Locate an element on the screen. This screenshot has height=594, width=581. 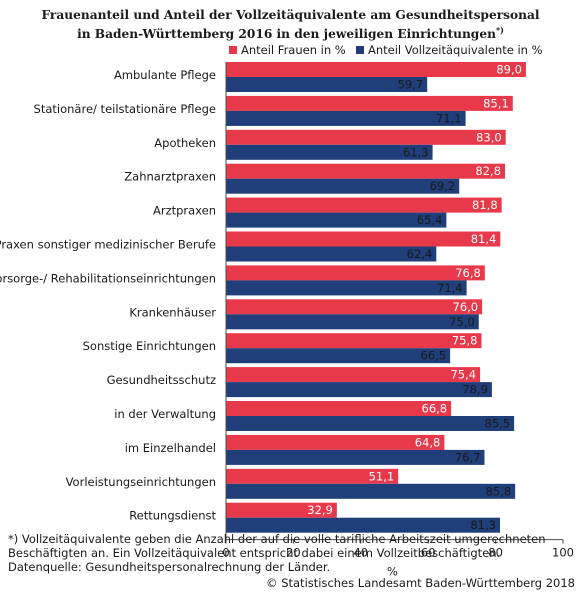
data-label-vza: 69,2 is located at coordinates (443, 186).